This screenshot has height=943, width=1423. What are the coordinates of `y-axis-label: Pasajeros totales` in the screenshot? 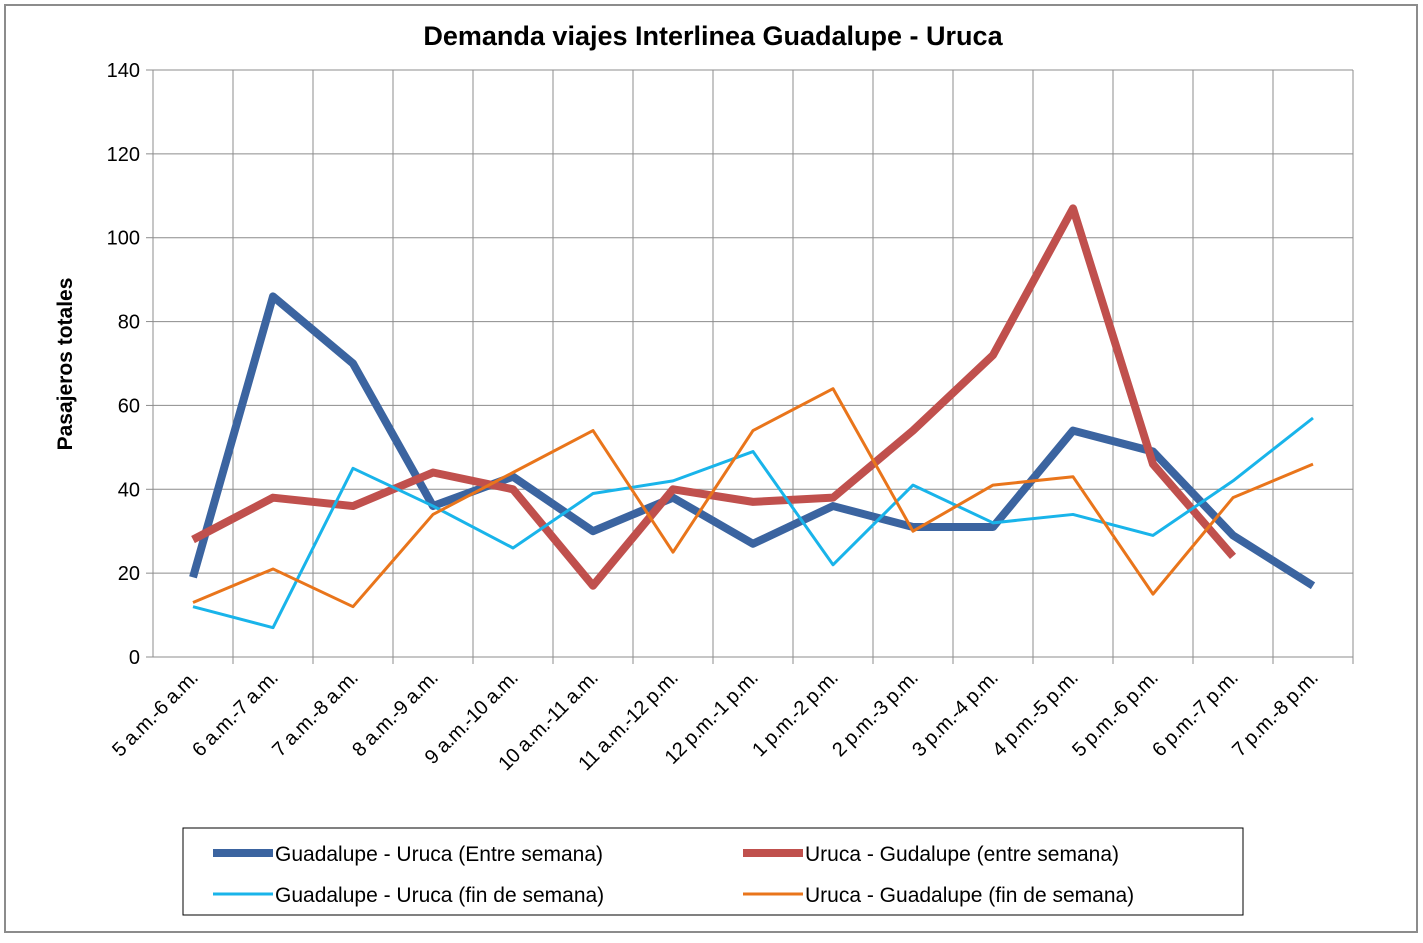 It's located at (65, 364).